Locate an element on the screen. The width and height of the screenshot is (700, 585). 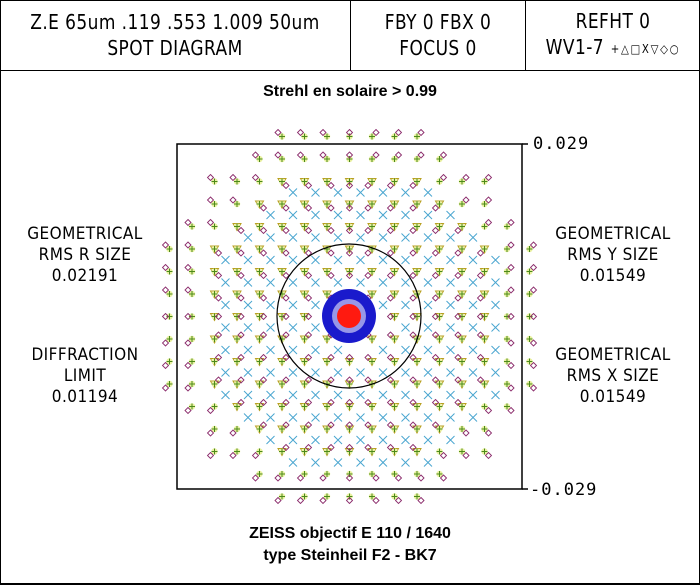
label-line: RMS X SIZE is located at coordinates (613, 376).